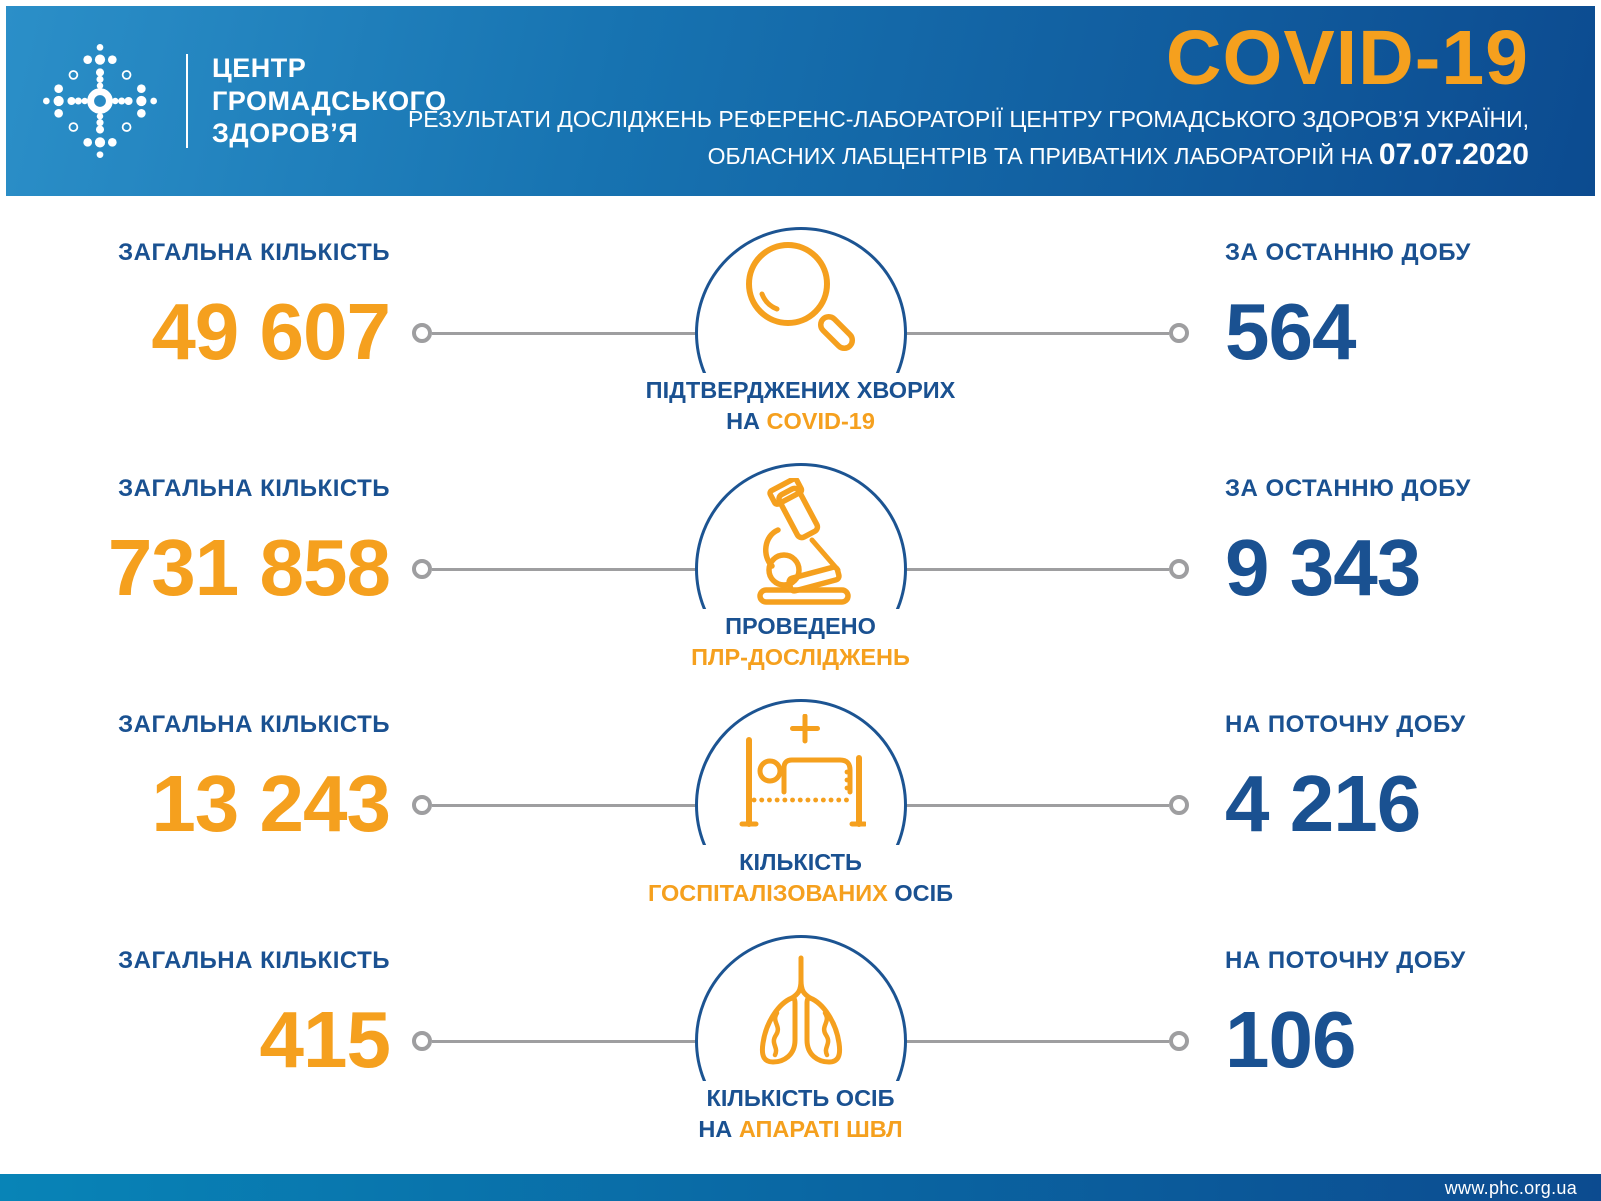  I want to click on phc-logo-icon, so click(100, 101).